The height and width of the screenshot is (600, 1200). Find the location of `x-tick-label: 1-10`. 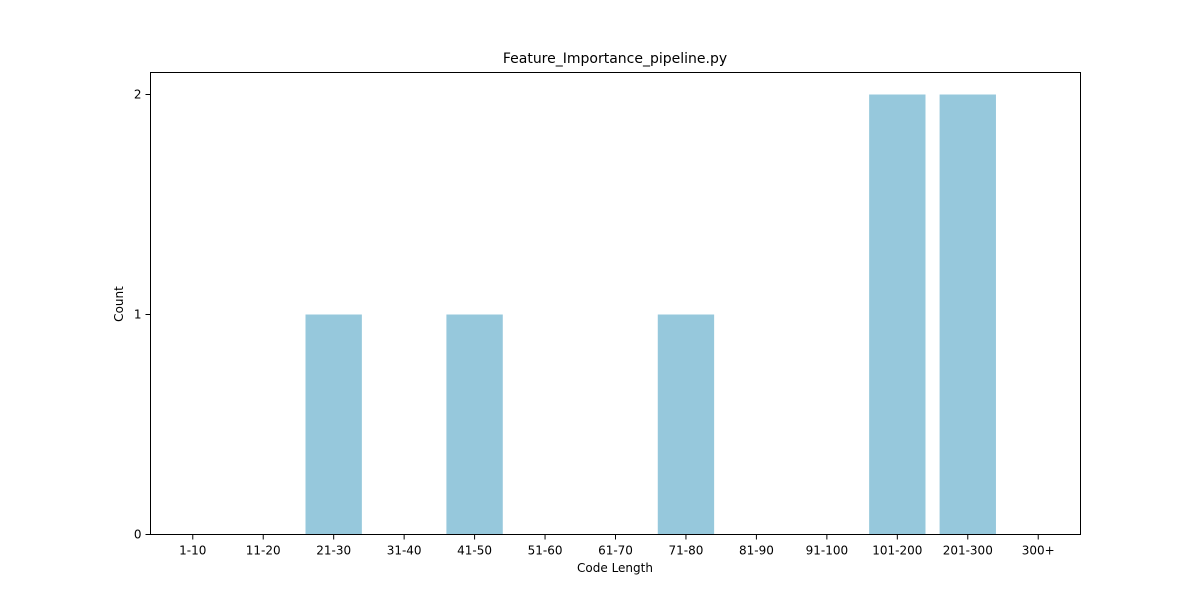

x-tick-label: 1-10 is located at coordinates (192, 551).